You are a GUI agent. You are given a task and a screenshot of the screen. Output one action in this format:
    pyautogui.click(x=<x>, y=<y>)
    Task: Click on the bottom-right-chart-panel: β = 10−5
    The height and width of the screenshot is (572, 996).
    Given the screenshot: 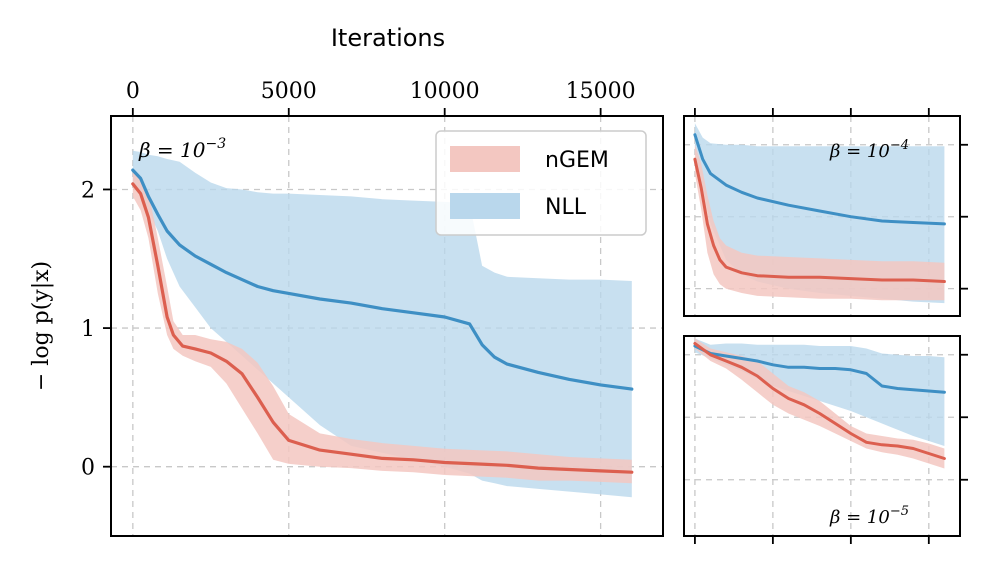 What is the action you would take?
    pyautogui.click(x=825, y=439)
    